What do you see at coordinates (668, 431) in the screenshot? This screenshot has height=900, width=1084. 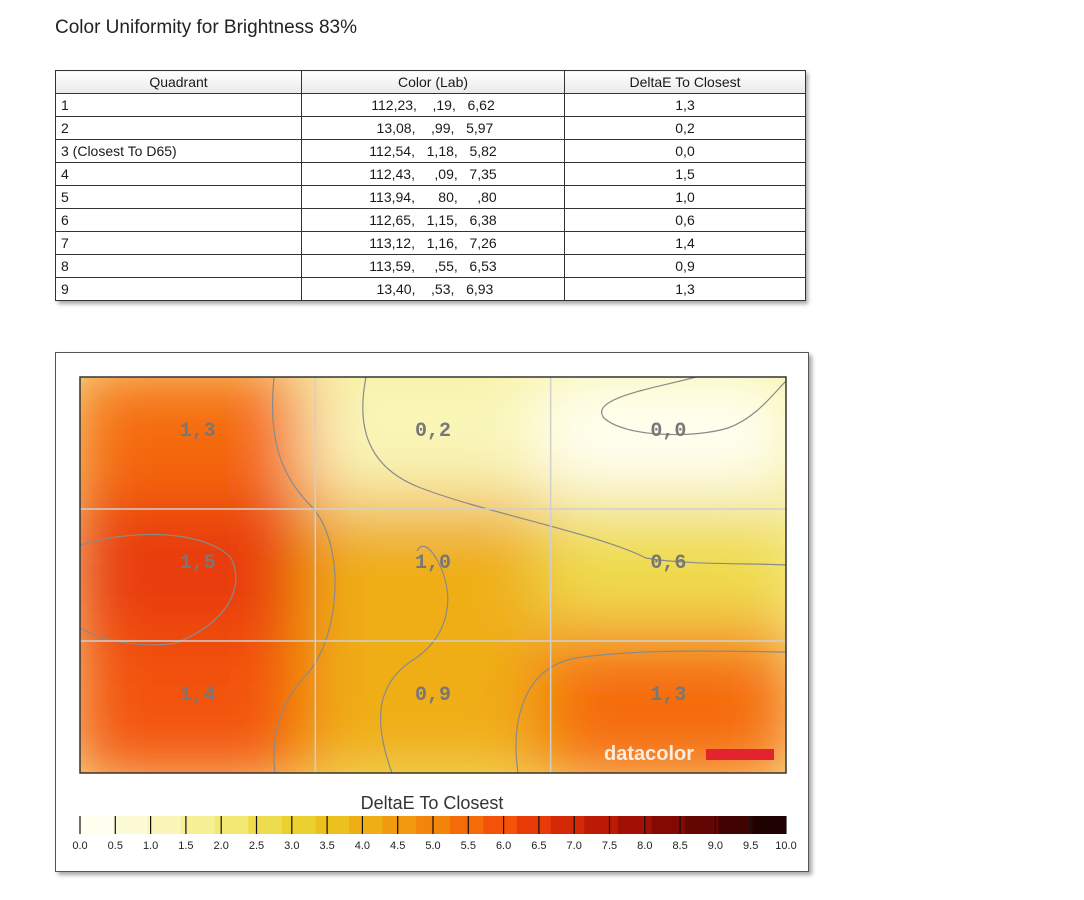 I see `quadrant-value-label: 0,0` at bounding box center [668, 431].